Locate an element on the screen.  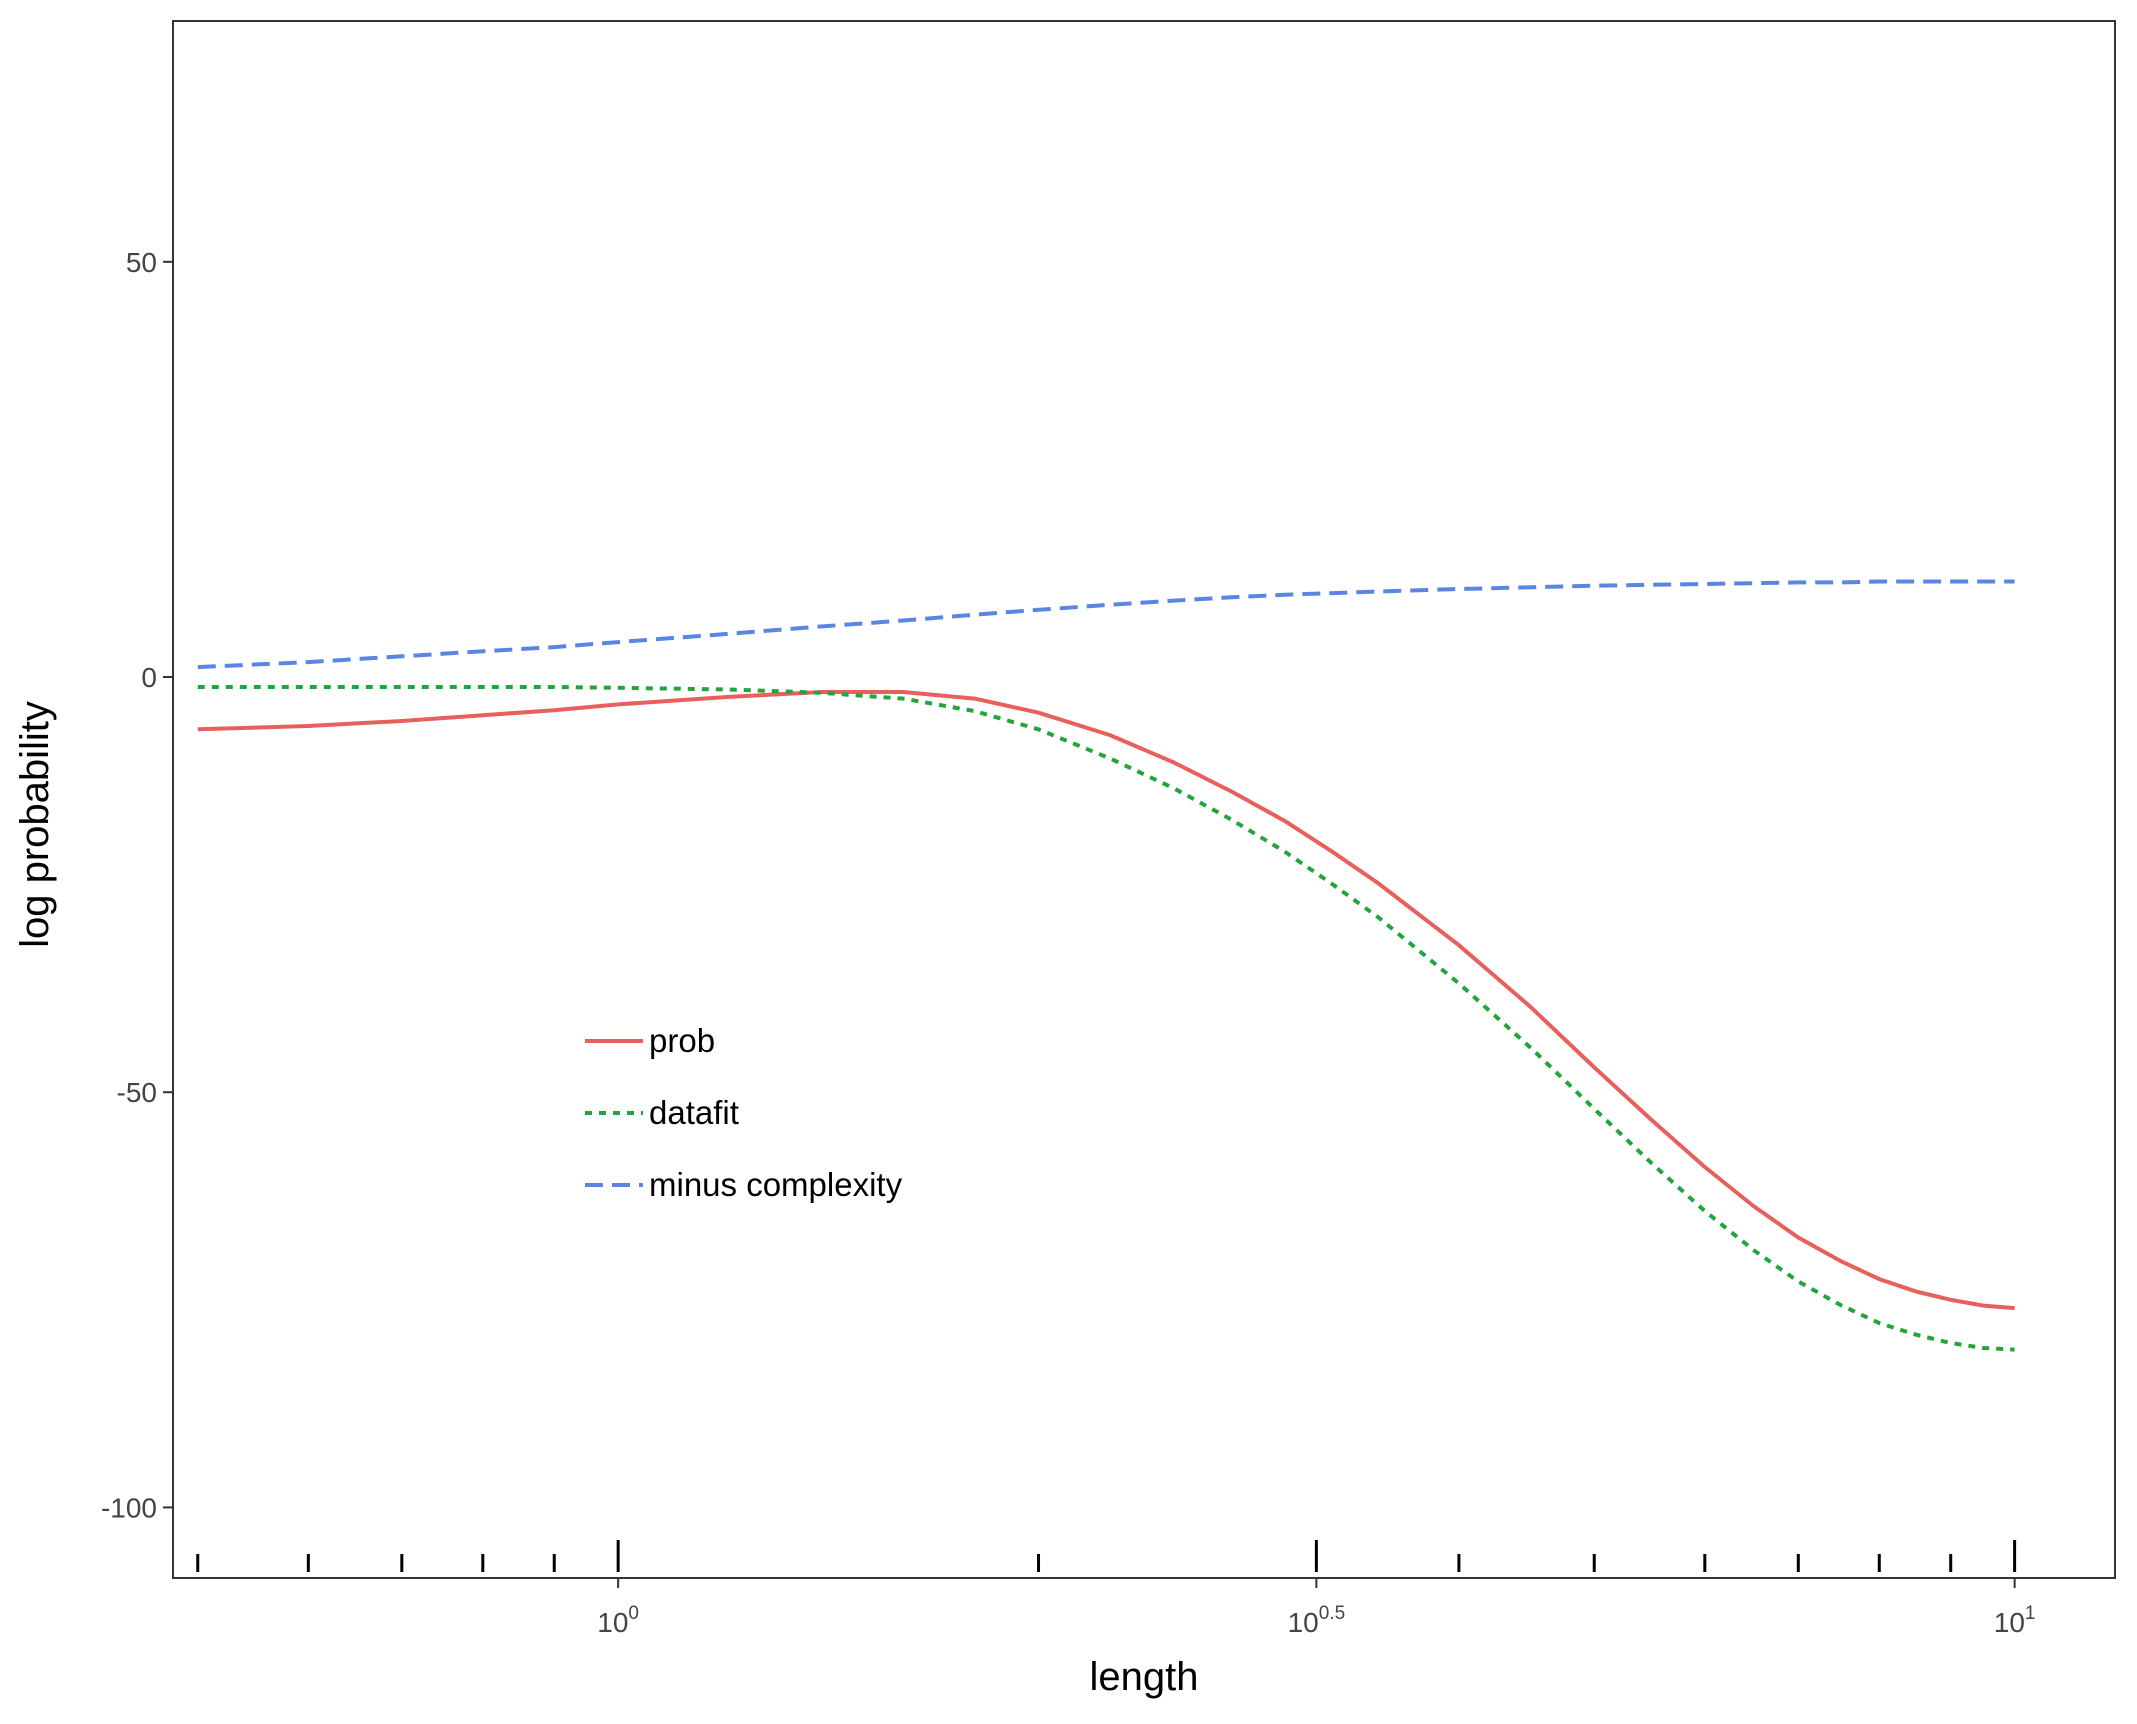
y-axis-title: log probability is located at coordinates (35, 824).